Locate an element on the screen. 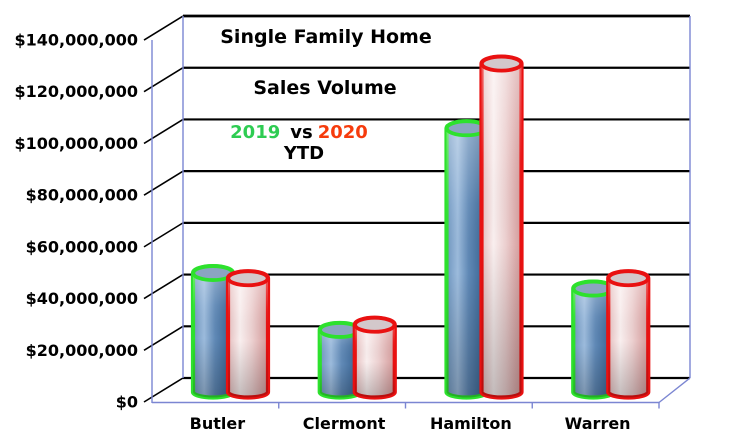 Image resolution: width=740 pixels, height=439 pixels. bar-2020-hamilton-cap is located at coordinates (501, 63).